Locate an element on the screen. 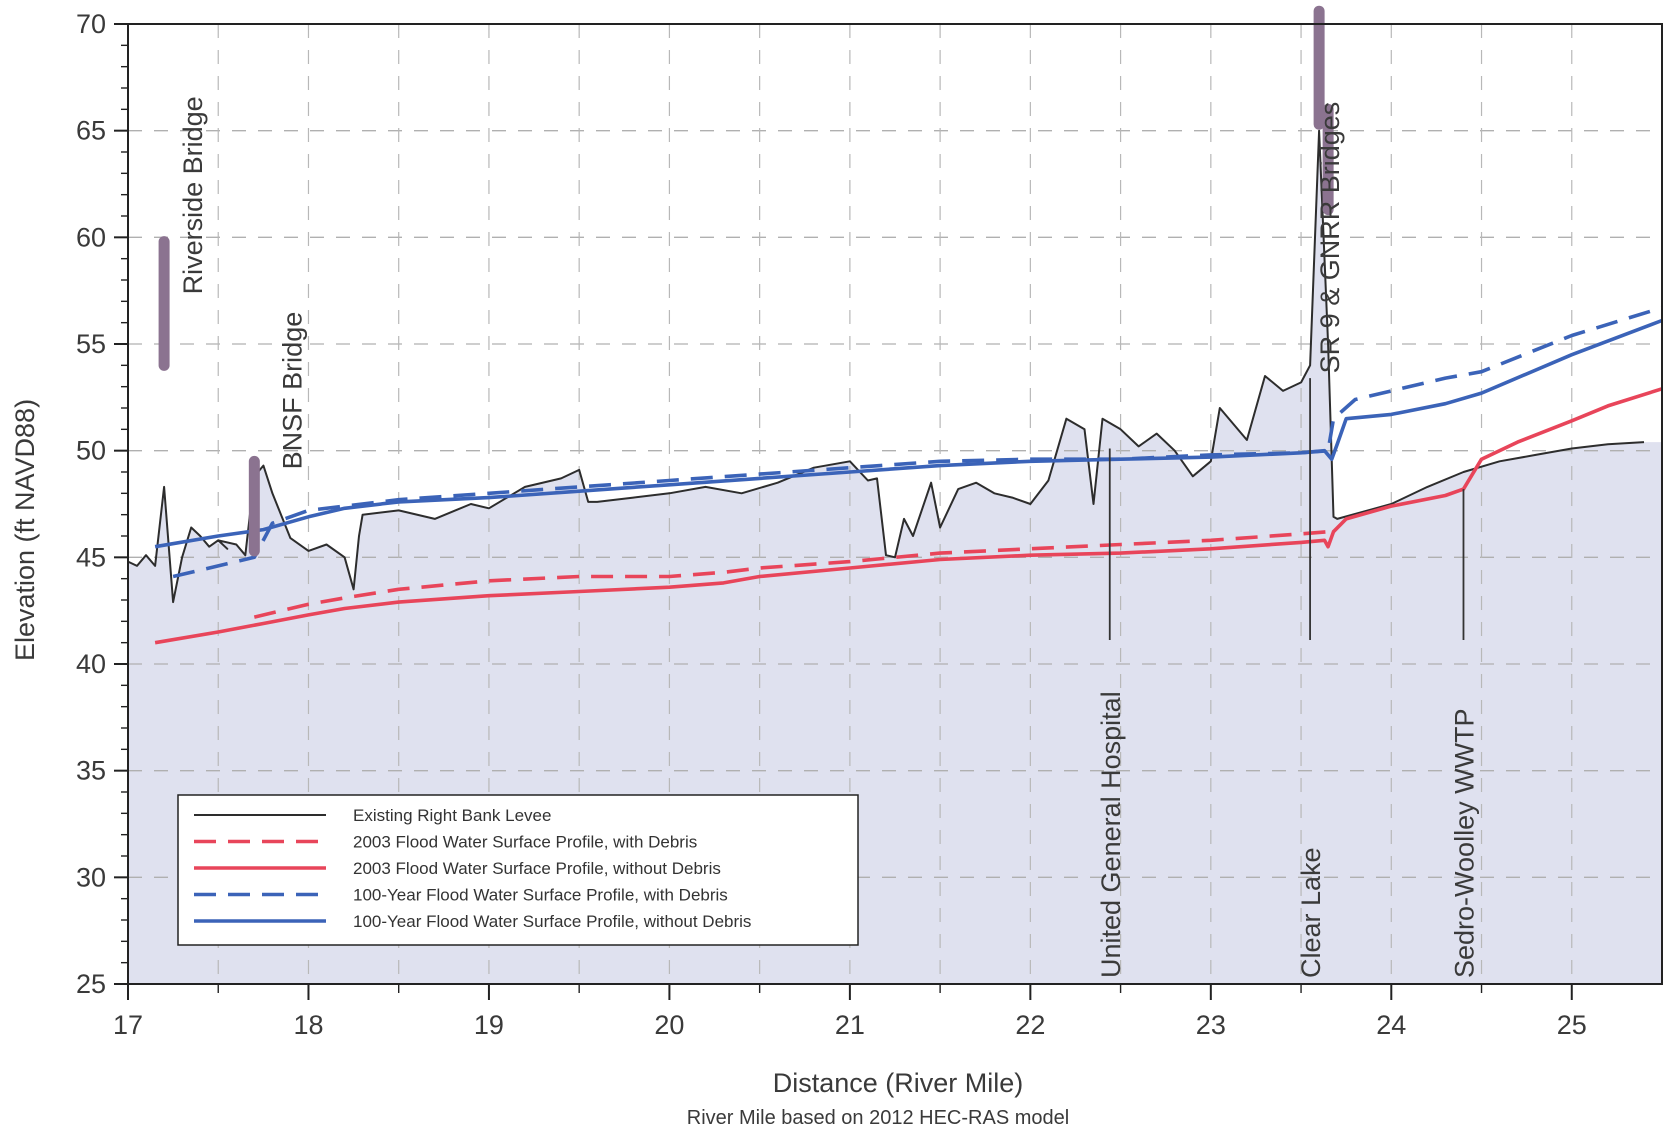  y-tick-label: 55 is located at coordinates (91, 344).